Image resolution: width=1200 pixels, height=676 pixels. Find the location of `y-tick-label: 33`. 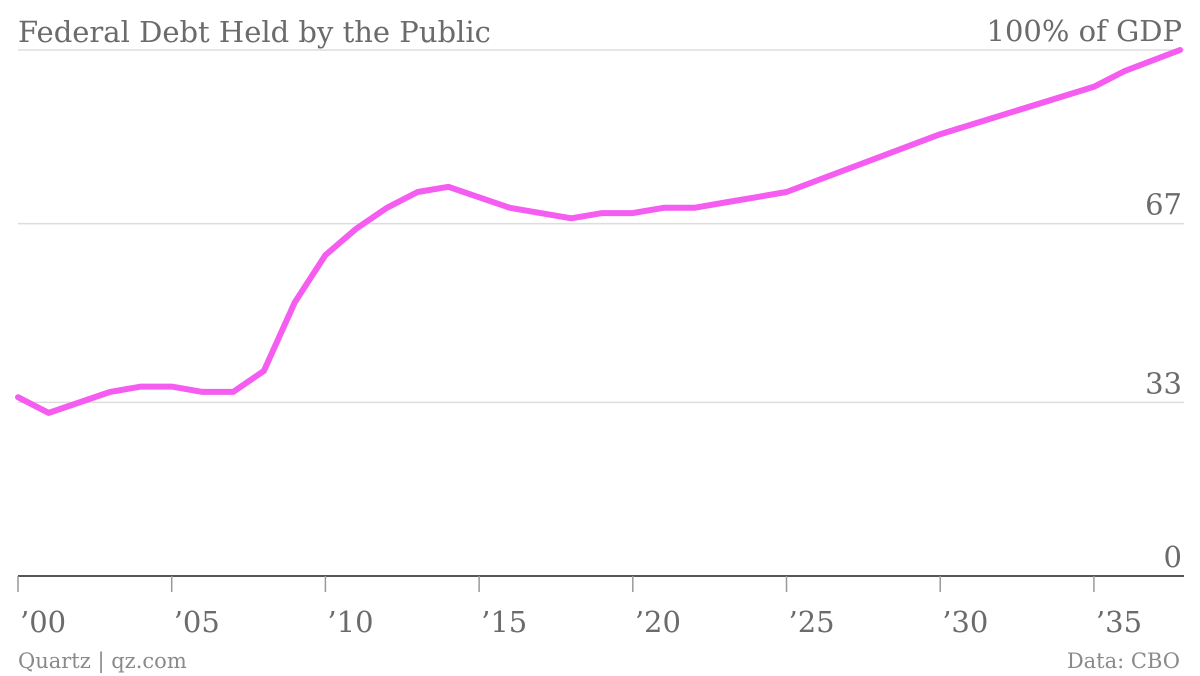

y-tick-label: 33 is located at coordinates (1163, 383).